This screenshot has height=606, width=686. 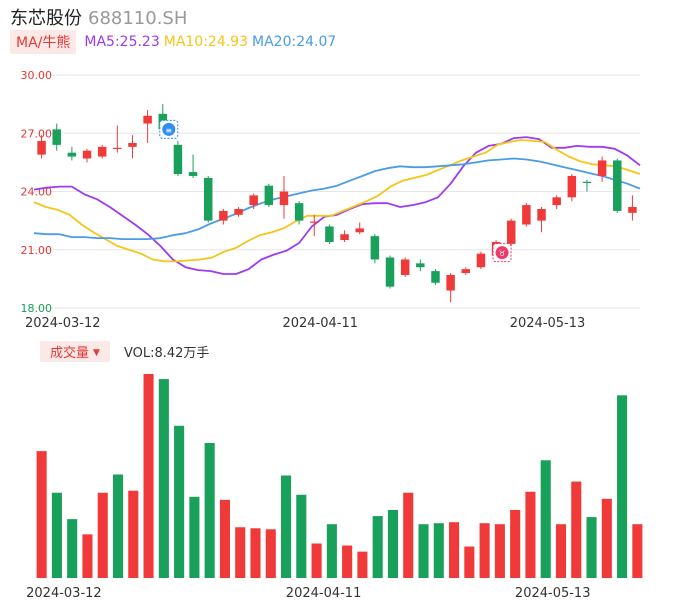 What do you see at coordinates (37, 250) in the screenshot?
I see `y-tick-label: 21.00` at bounding box center [37, 250].